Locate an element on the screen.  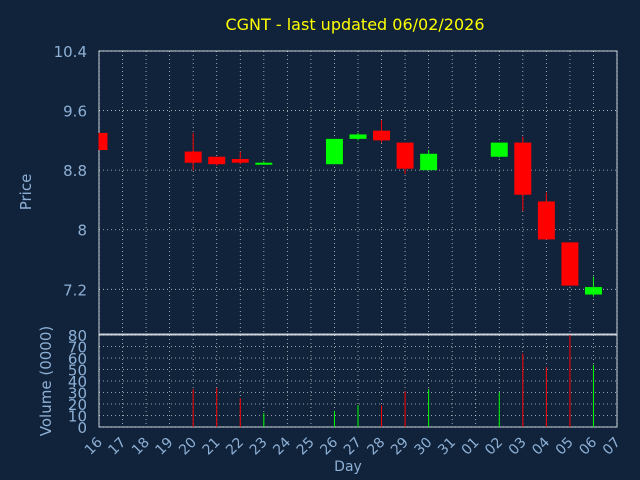
price-tick-label: 8 is located at coordinates (82, 231).